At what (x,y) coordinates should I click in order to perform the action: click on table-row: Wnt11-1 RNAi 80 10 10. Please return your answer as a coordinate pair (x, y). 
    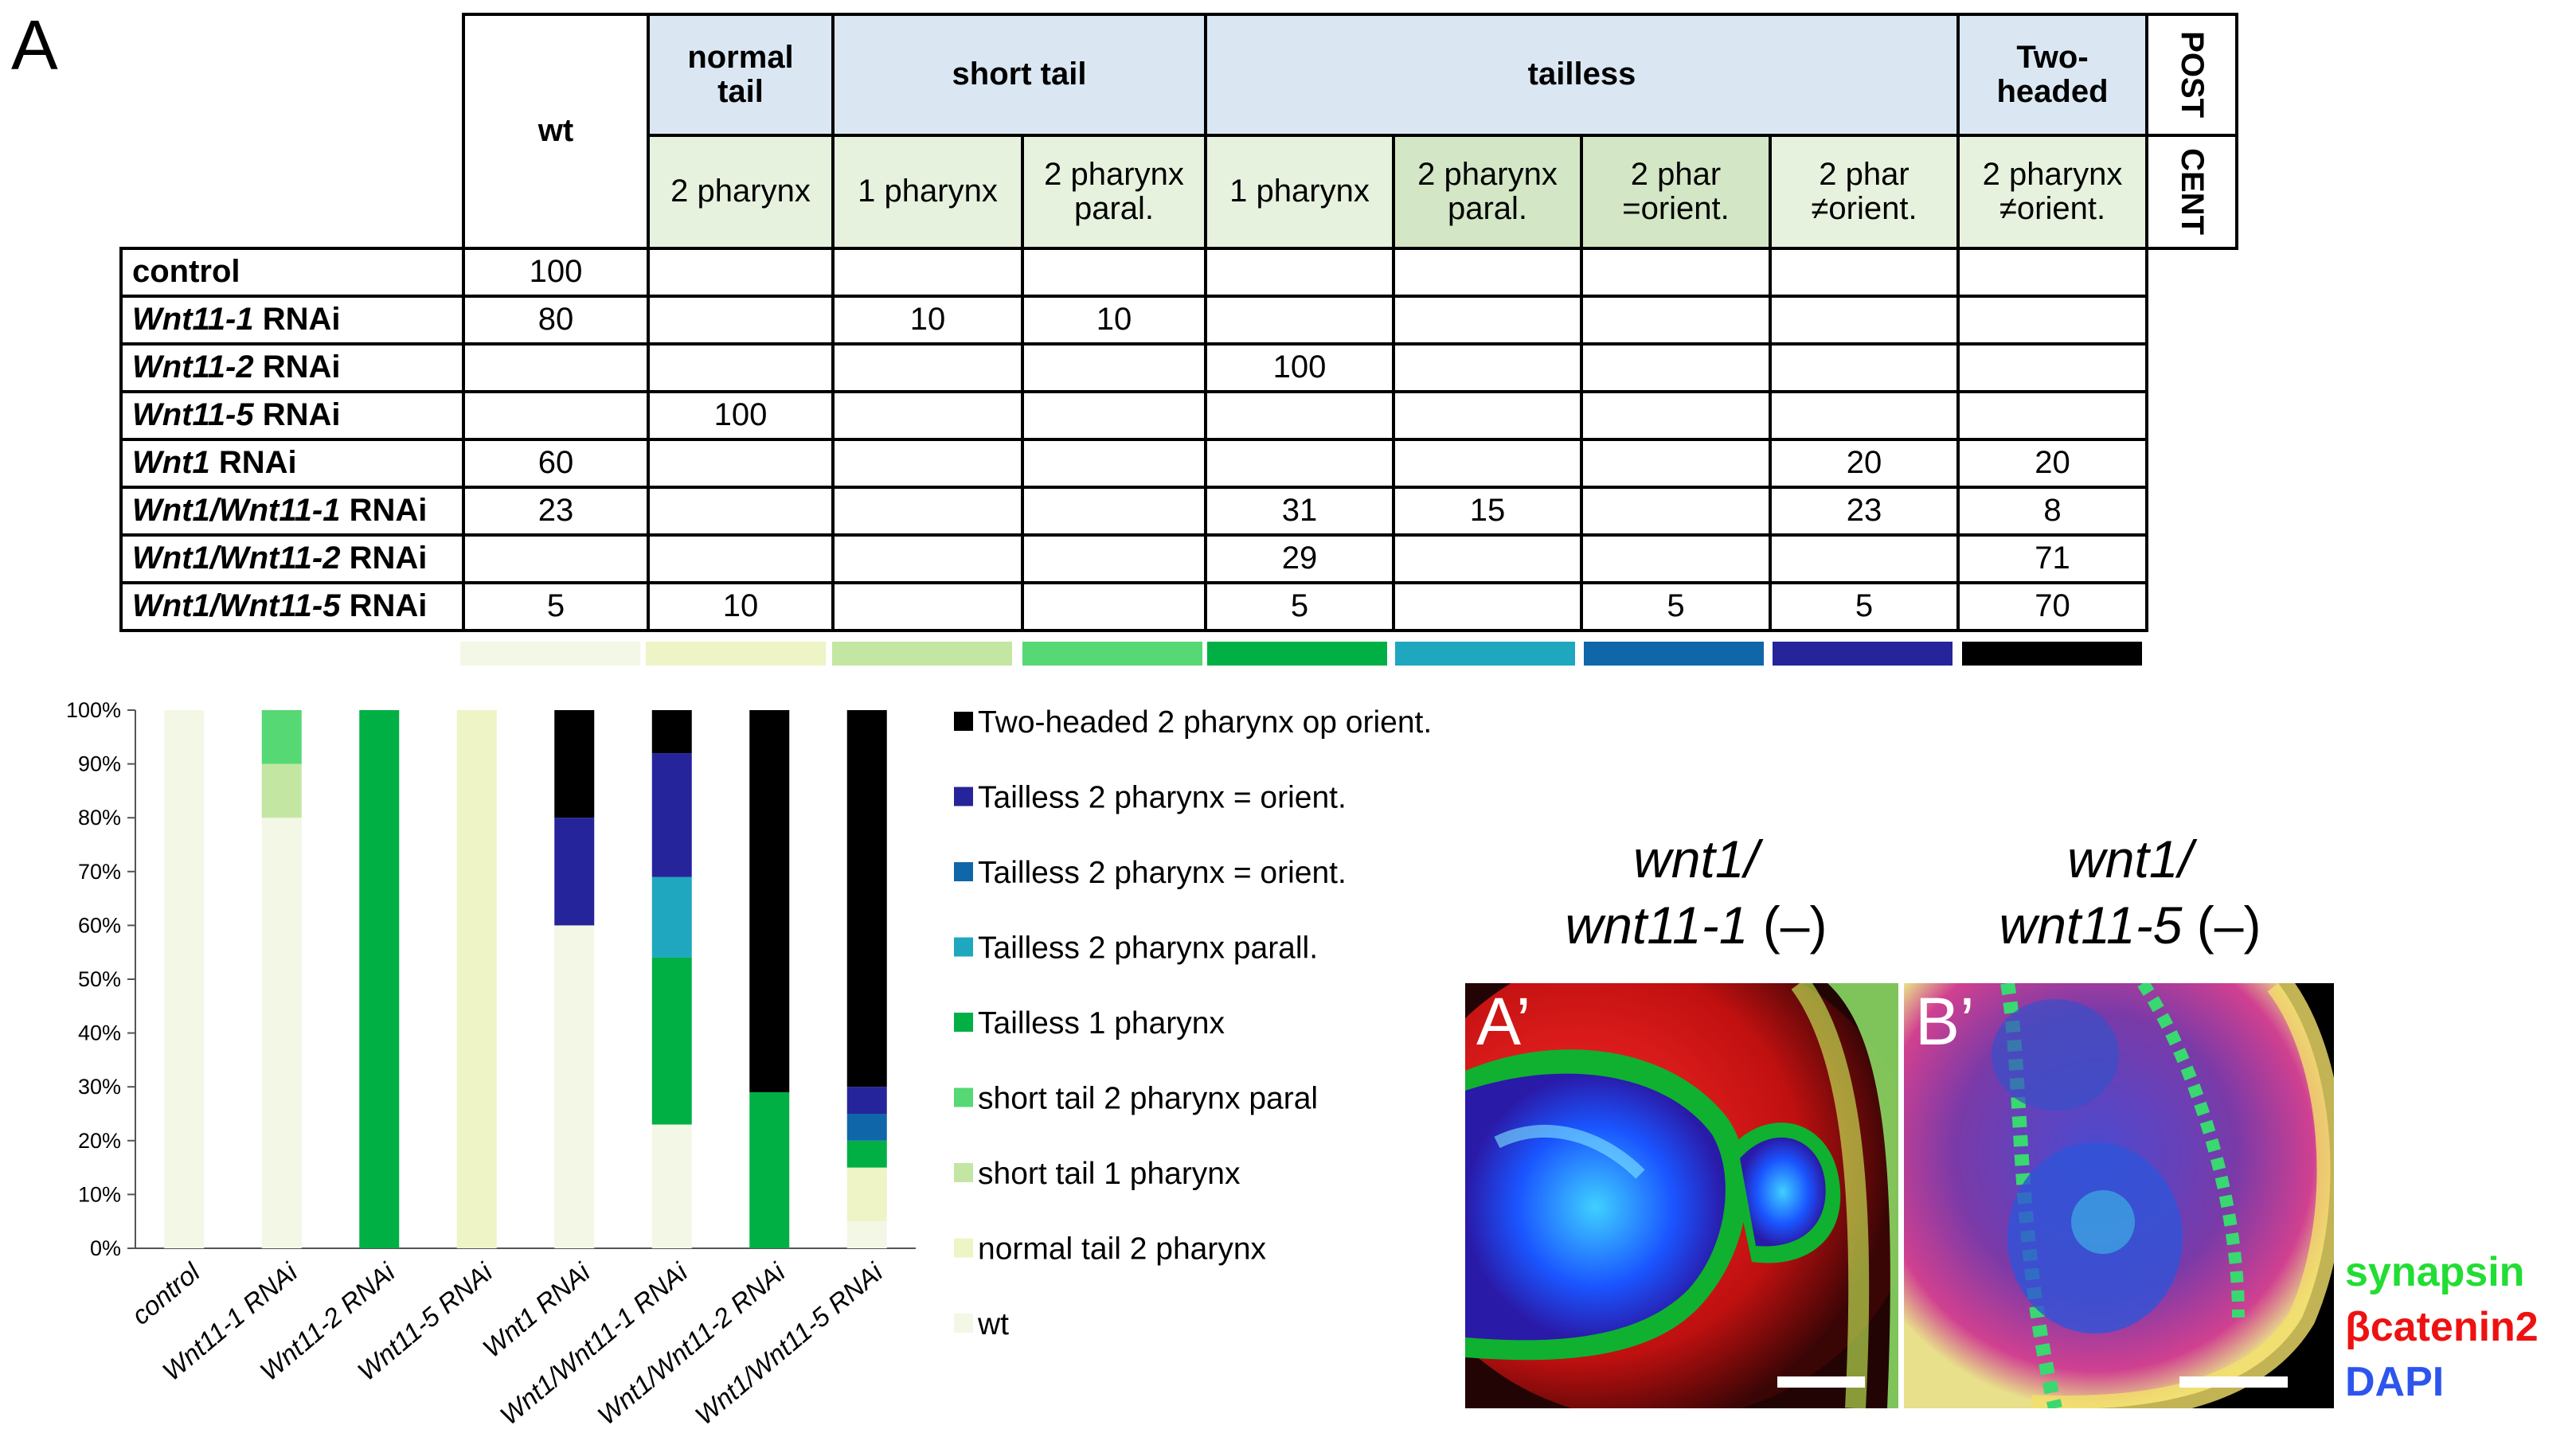
    Looking at the image, I should click on (1178, 320).